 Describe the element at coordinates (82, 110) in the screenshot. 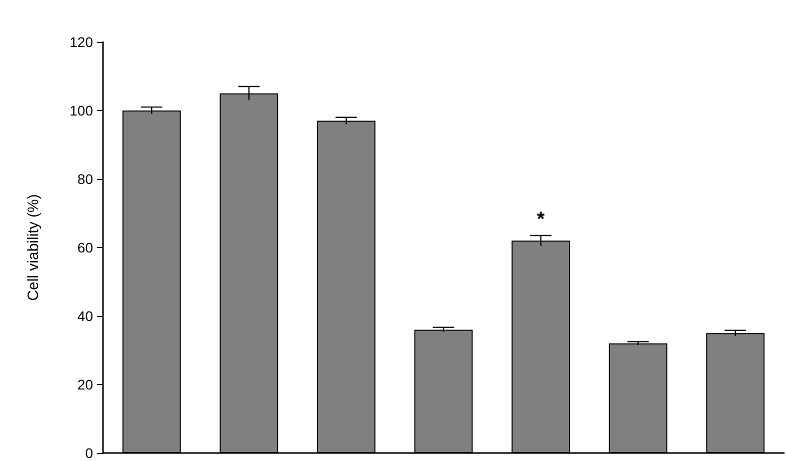

I see `y-tick-label: 100` at that location.